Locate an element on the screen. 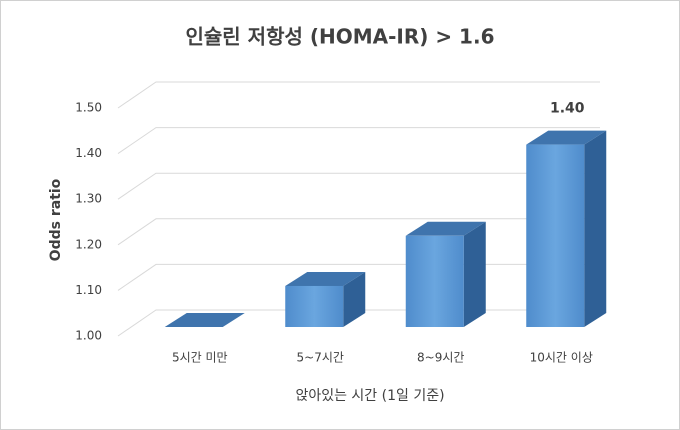  x-axis-title: 앉아있는 시간 (1일 기준) is located at coordinates (369, 396).